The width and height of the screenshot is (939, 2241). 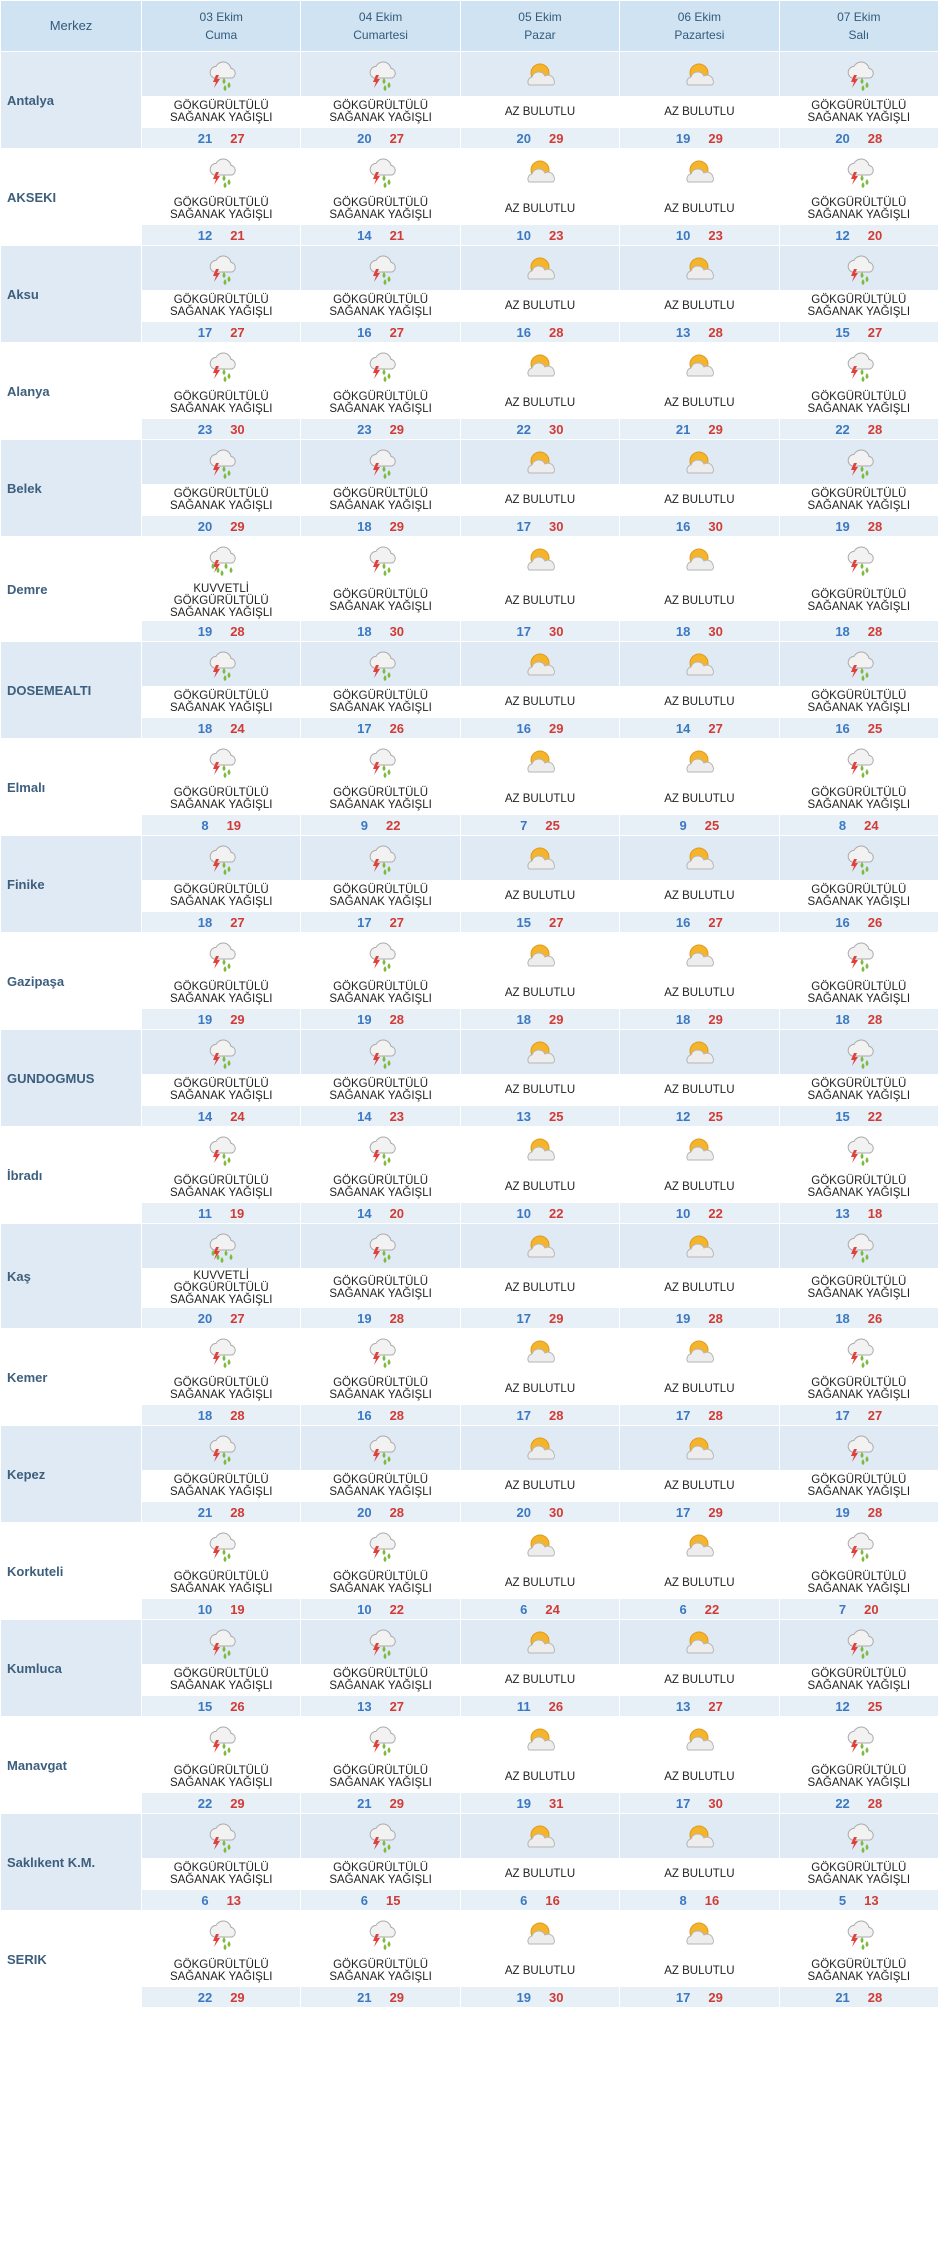 What do you see at coordinates (380, 138) in the screenshot?
I see `temperature-cell: 20 27` at bounding box center [380, 138].